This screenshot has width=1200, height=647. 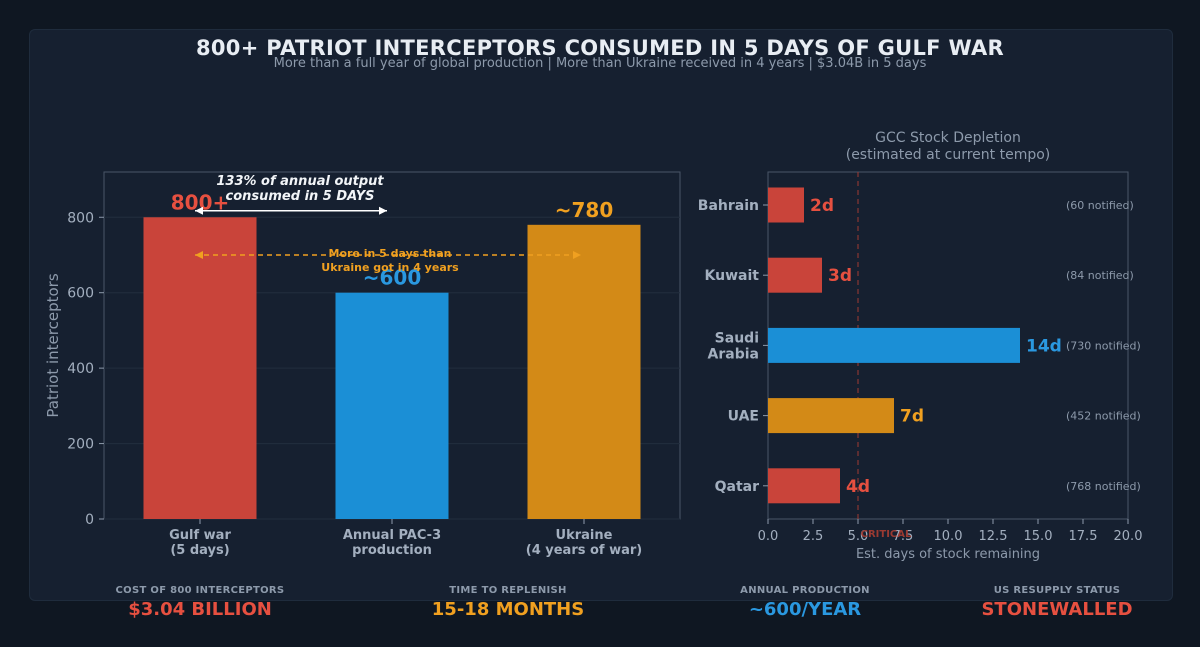 I want to click on chart1-dashed-arrowhead-right, so click(x=577, y=254).